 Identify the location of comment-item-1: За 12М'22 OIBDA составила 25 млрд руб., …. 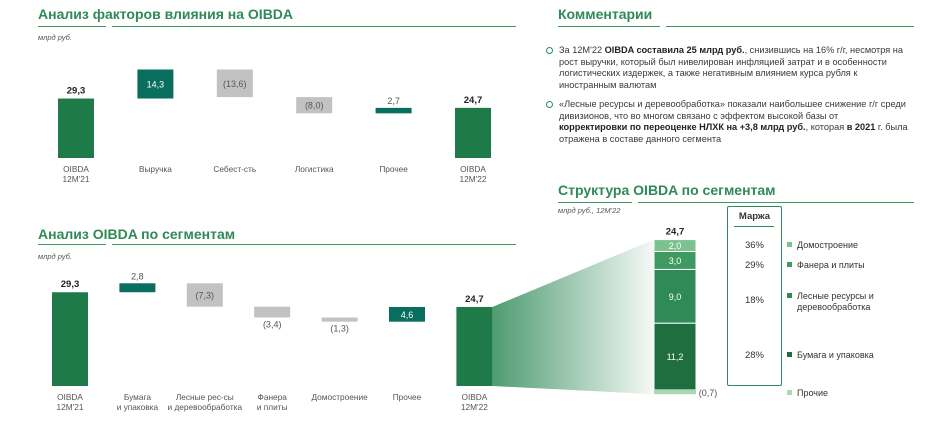
(727, 68).